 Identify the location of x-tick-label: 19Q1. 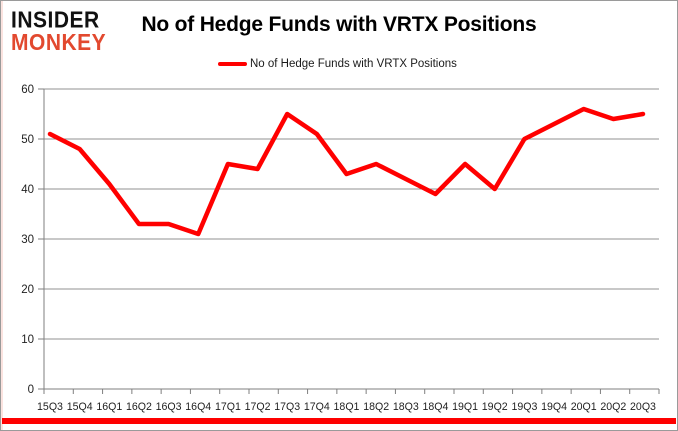
(465, 407).